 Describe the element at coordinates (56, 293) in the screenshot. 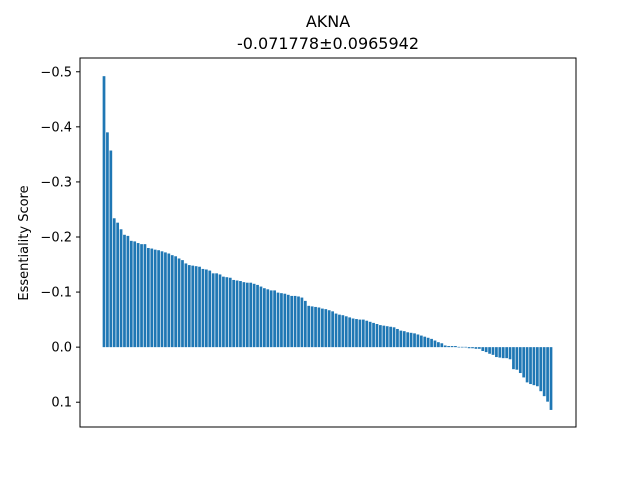

I see `y-tick-label: −0.1` at that location.